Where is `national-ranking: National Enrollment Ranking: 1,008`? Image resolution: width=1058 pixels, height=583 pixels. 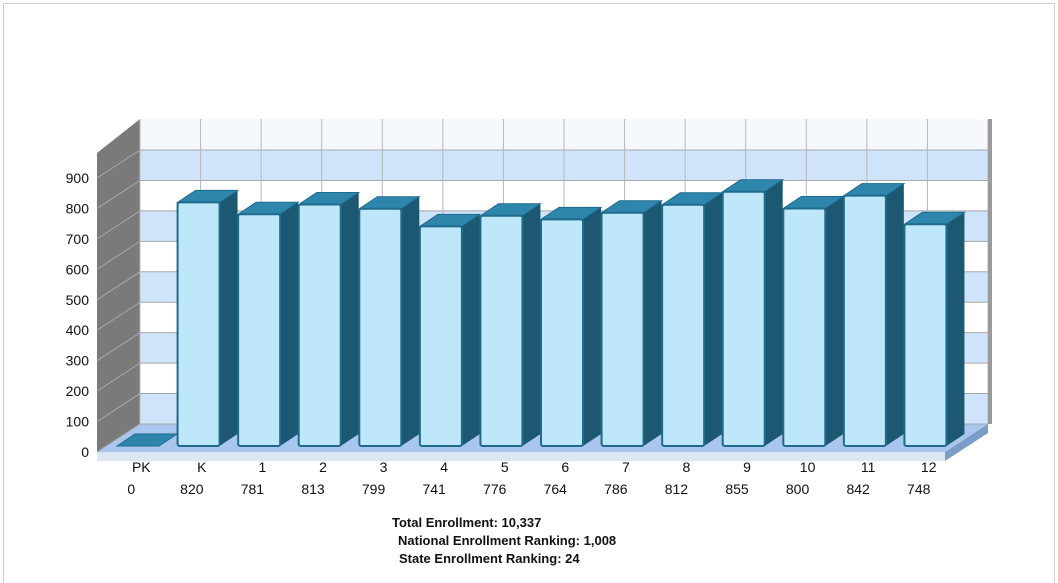 national-ranking: National Enrollment Ranking: 1,008 is located at coordinates (507, 540).